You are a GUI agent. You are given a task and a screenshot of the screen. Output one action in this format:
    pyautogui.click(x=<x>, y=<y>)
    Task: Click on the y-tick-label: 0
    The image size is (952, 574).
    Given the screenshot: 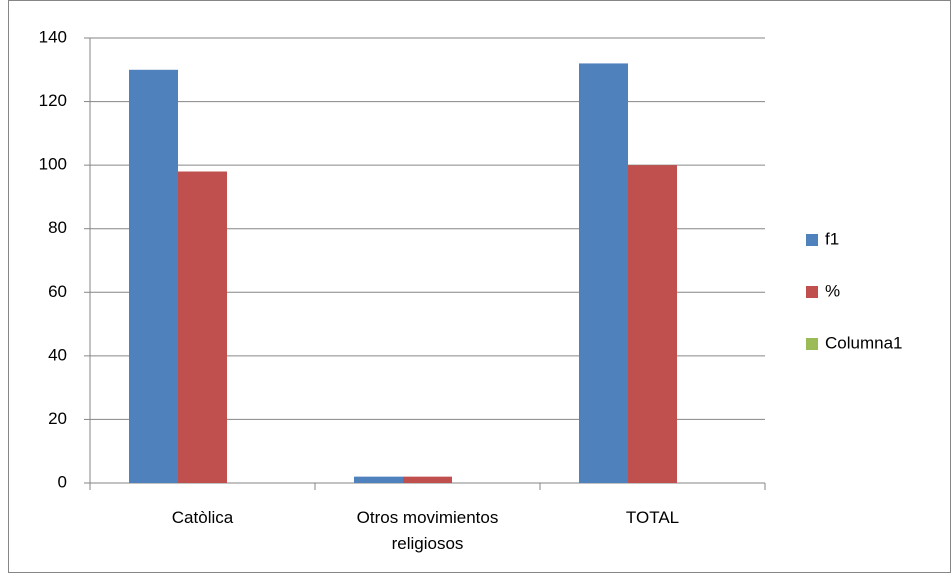 What is the action you would take?
    pyautogui.click(x=62, y=481)
    